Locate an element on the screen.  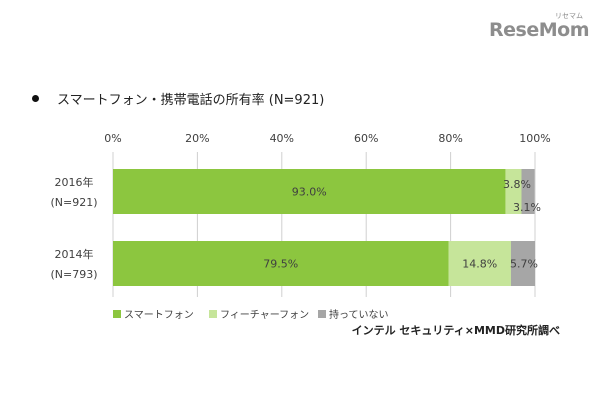
data-label: 79.5% is located at coordinates (280, 264).